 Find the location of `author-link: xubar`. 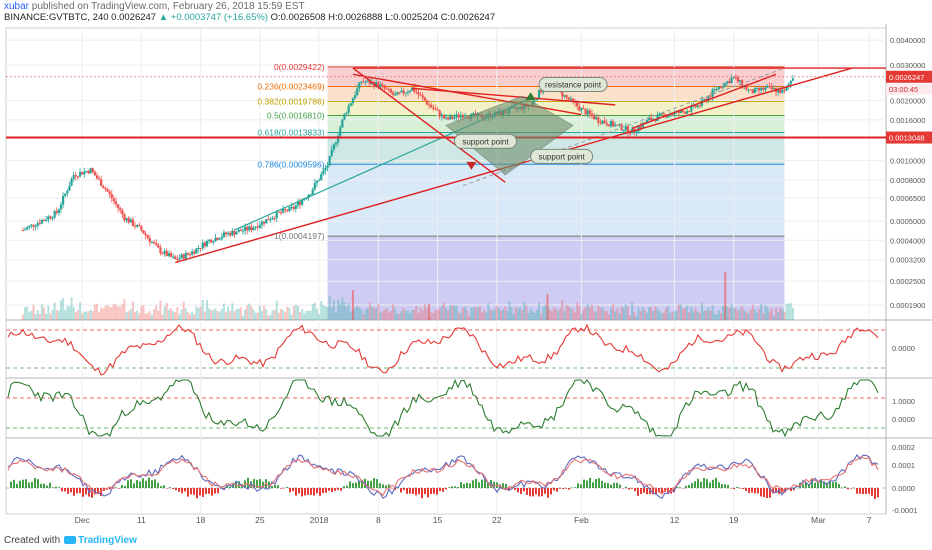

author-link: xubar is located at coordinates (17, 6).